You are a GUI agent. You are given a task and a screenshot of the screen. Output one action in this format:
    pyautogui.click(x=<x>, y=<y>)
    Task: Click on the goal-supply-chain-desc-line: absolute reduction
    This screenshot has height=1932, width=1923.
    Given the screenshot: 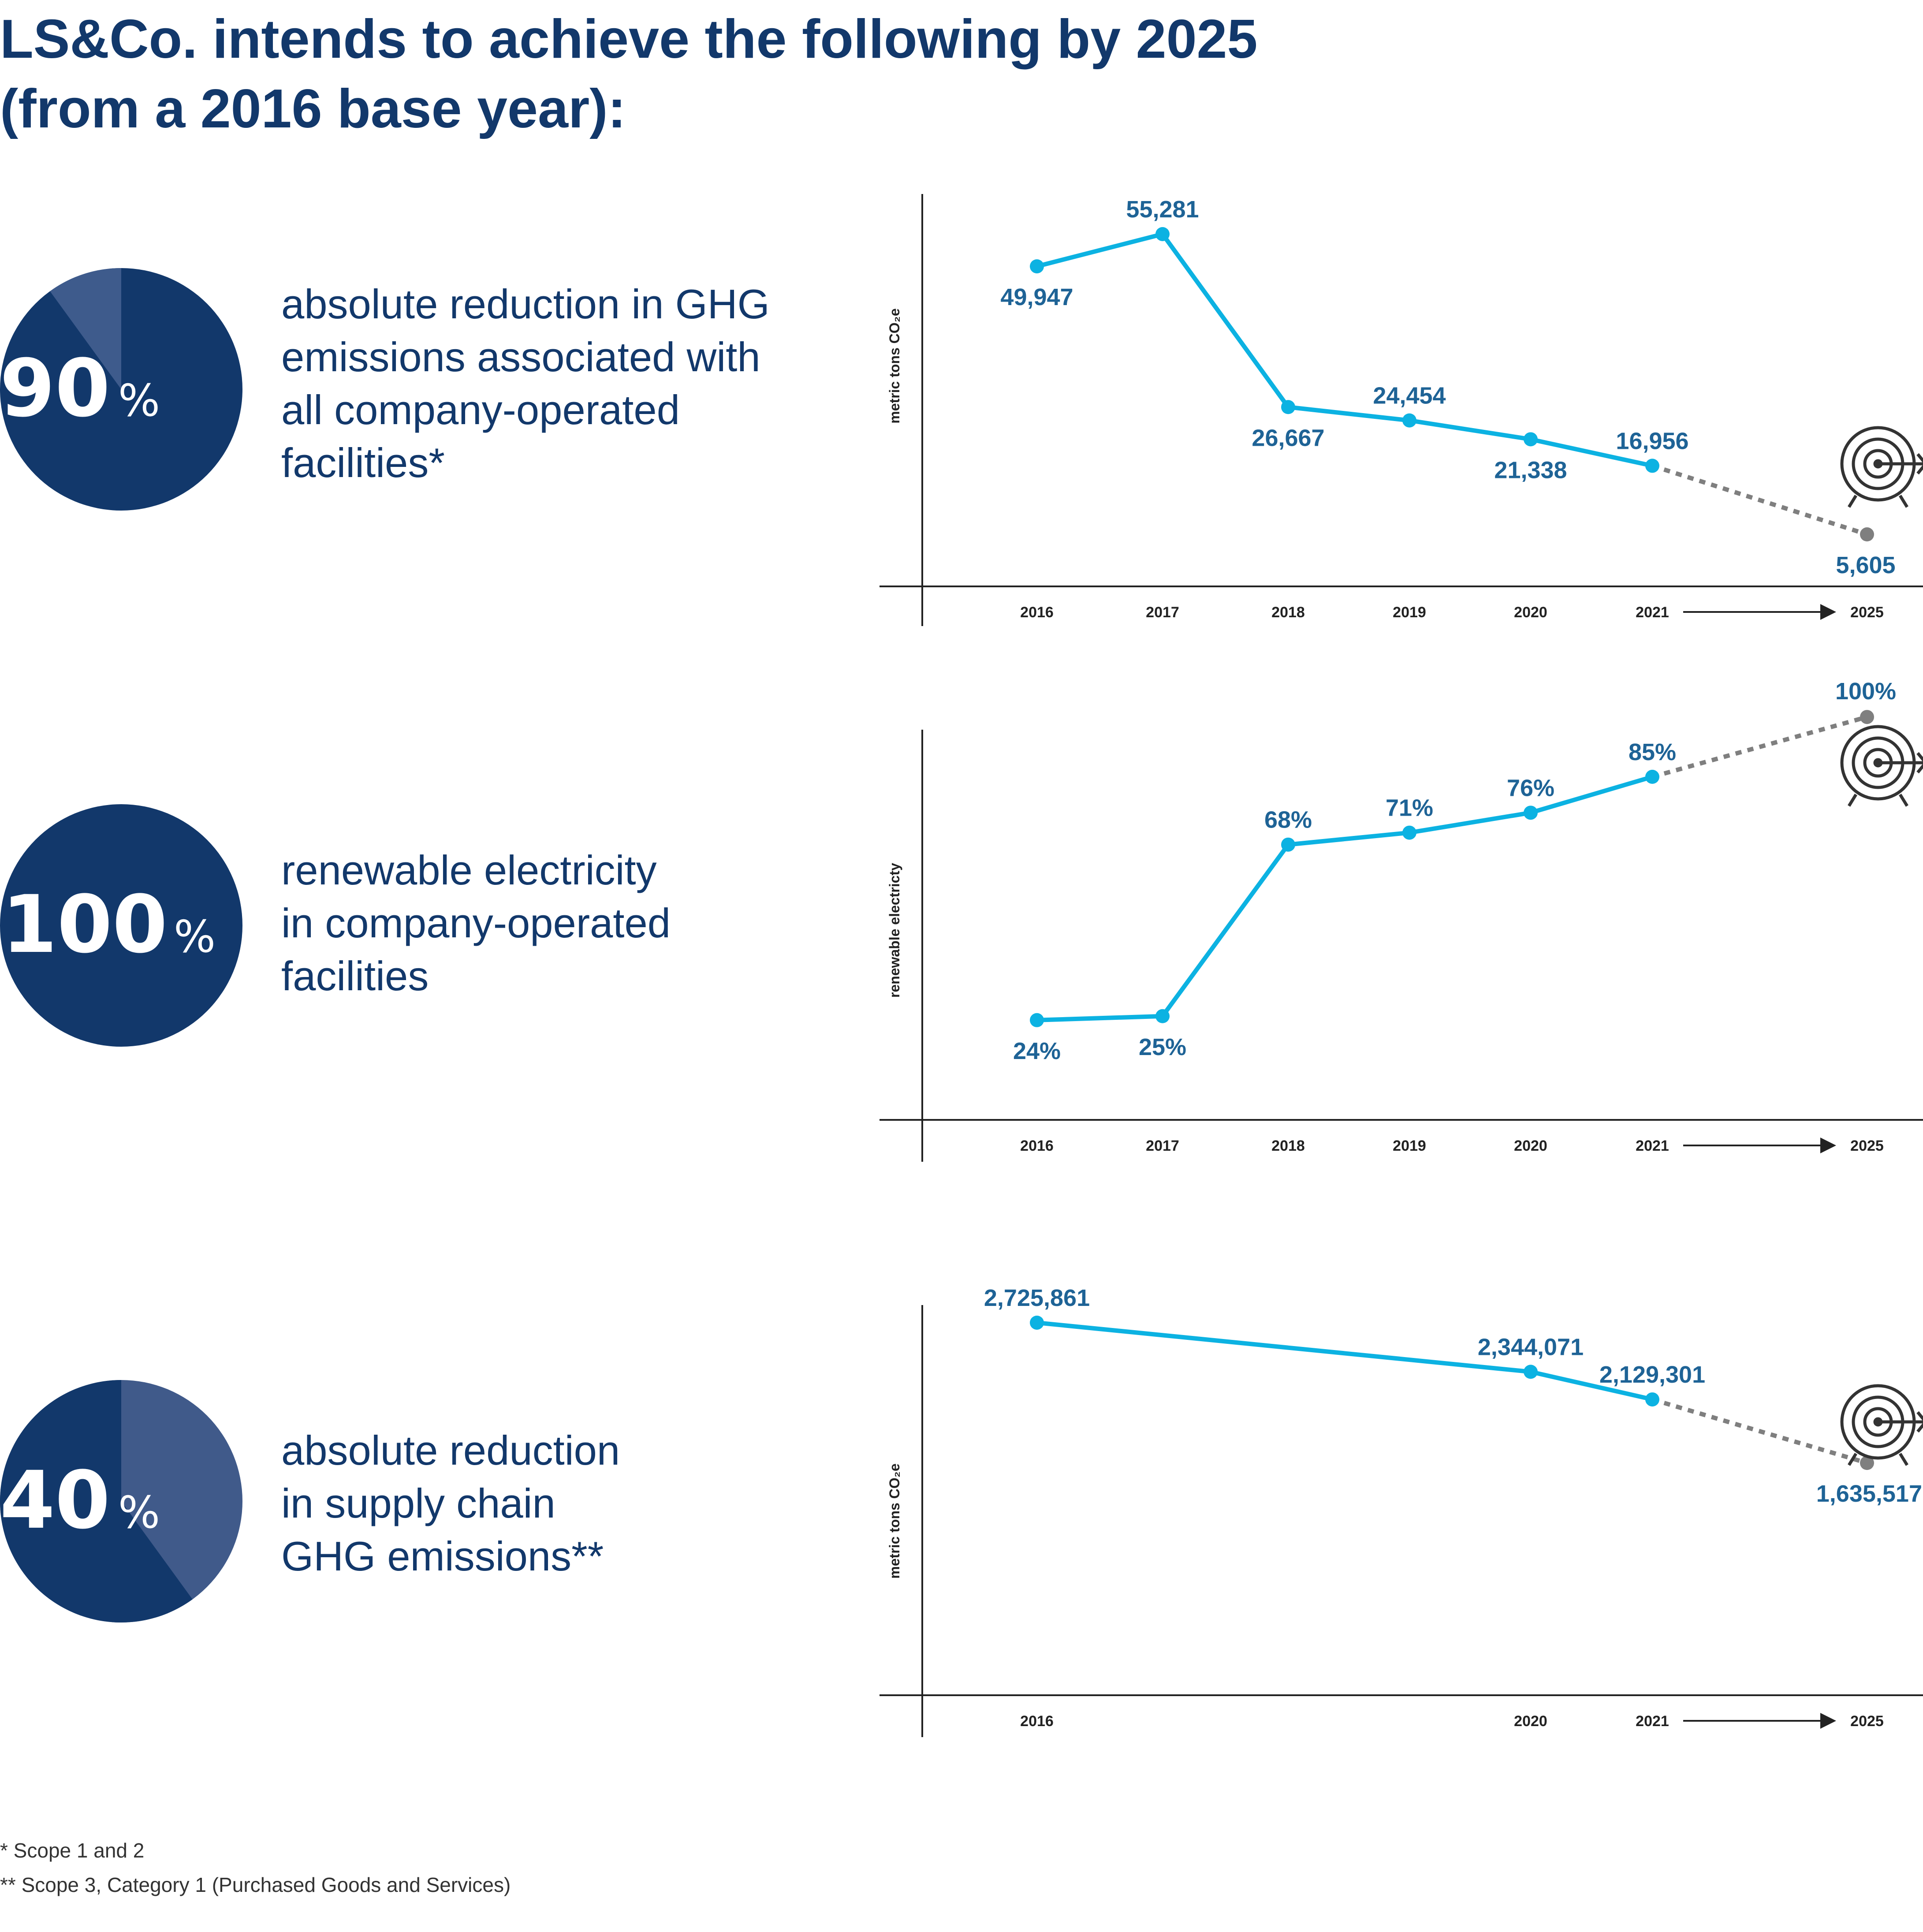 What is the action you would take?
    pyautogui.click(x=450, y=1450)
    